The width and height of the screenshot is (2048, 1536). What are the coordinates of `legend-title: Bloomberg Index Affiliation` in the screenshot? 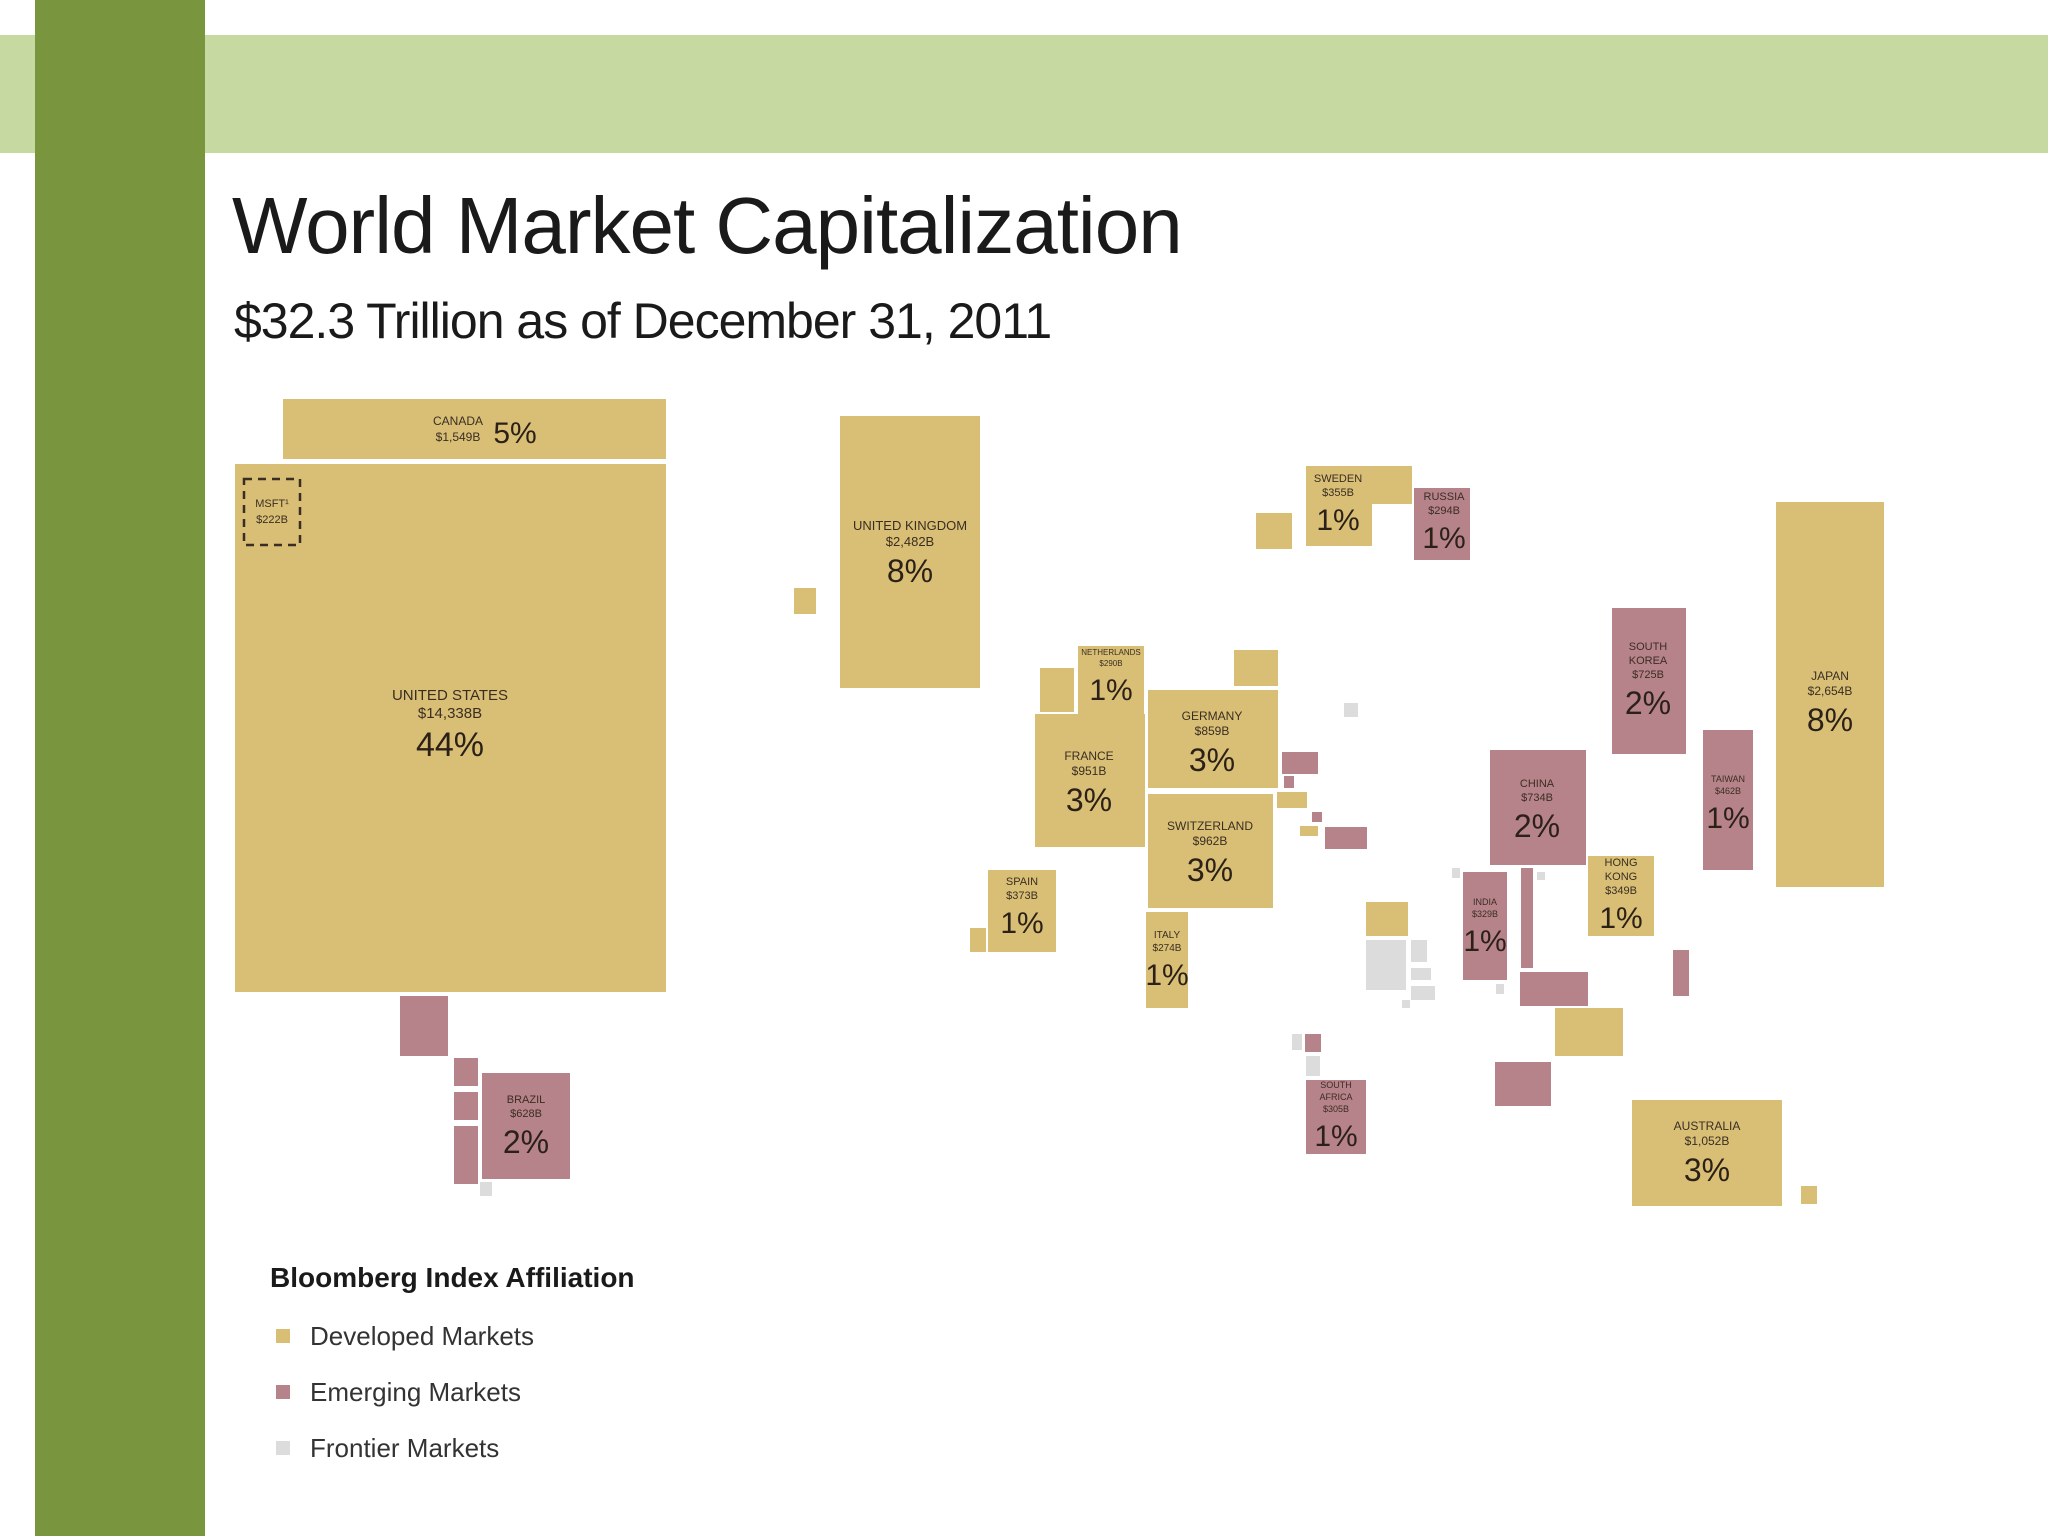 It's located at (452, 1277).